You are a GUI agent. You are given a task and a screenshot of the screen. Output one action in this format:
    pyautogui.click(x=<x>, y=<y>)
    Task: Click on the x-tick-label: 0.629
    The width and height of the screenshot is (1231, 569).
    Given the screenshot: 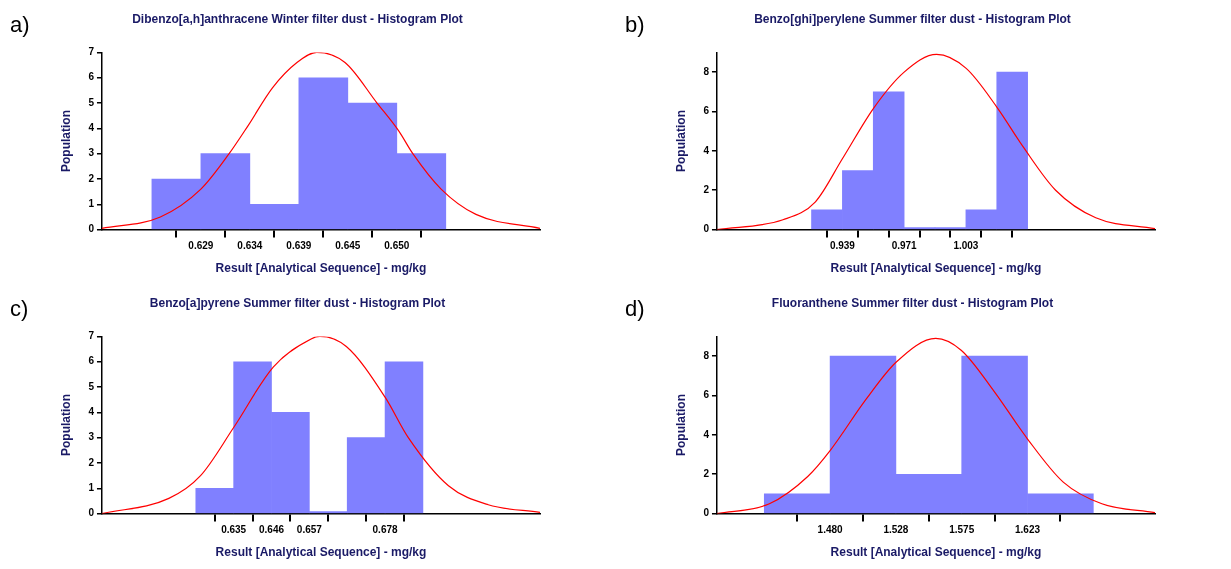 What is the action you would take?
    pyautogui.click(x=201, y=246)
    